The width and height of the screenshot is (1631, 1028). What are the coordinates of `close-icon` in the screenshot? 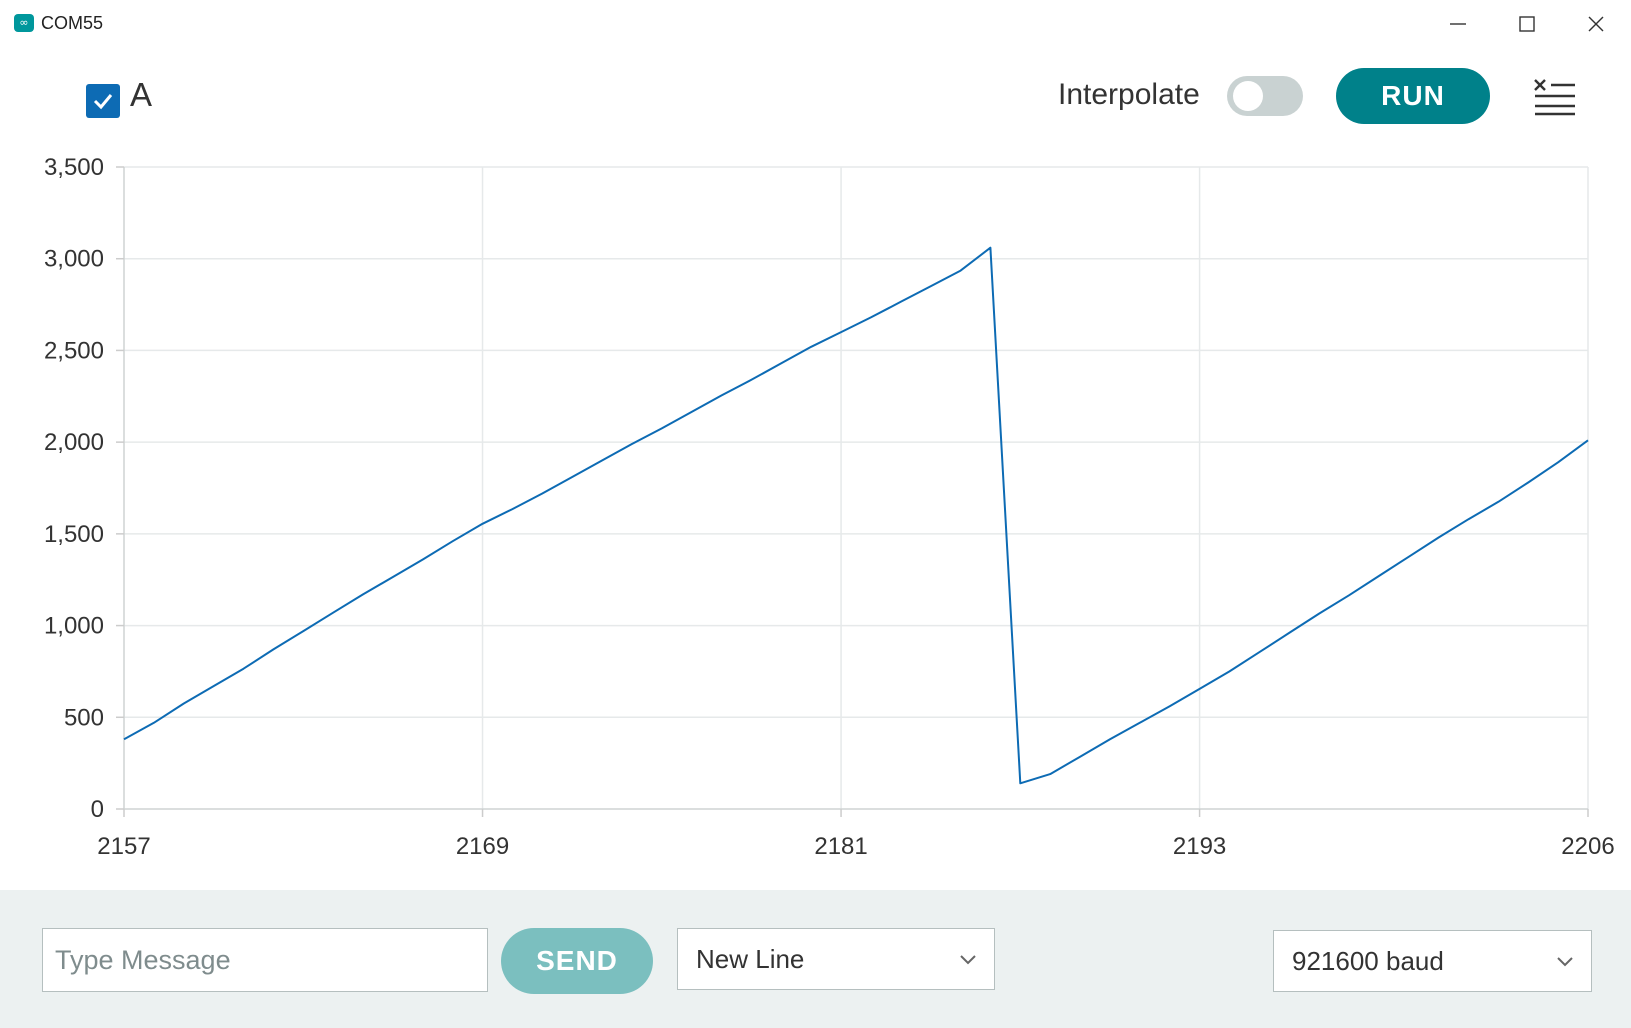 It's located at (1596, 24).